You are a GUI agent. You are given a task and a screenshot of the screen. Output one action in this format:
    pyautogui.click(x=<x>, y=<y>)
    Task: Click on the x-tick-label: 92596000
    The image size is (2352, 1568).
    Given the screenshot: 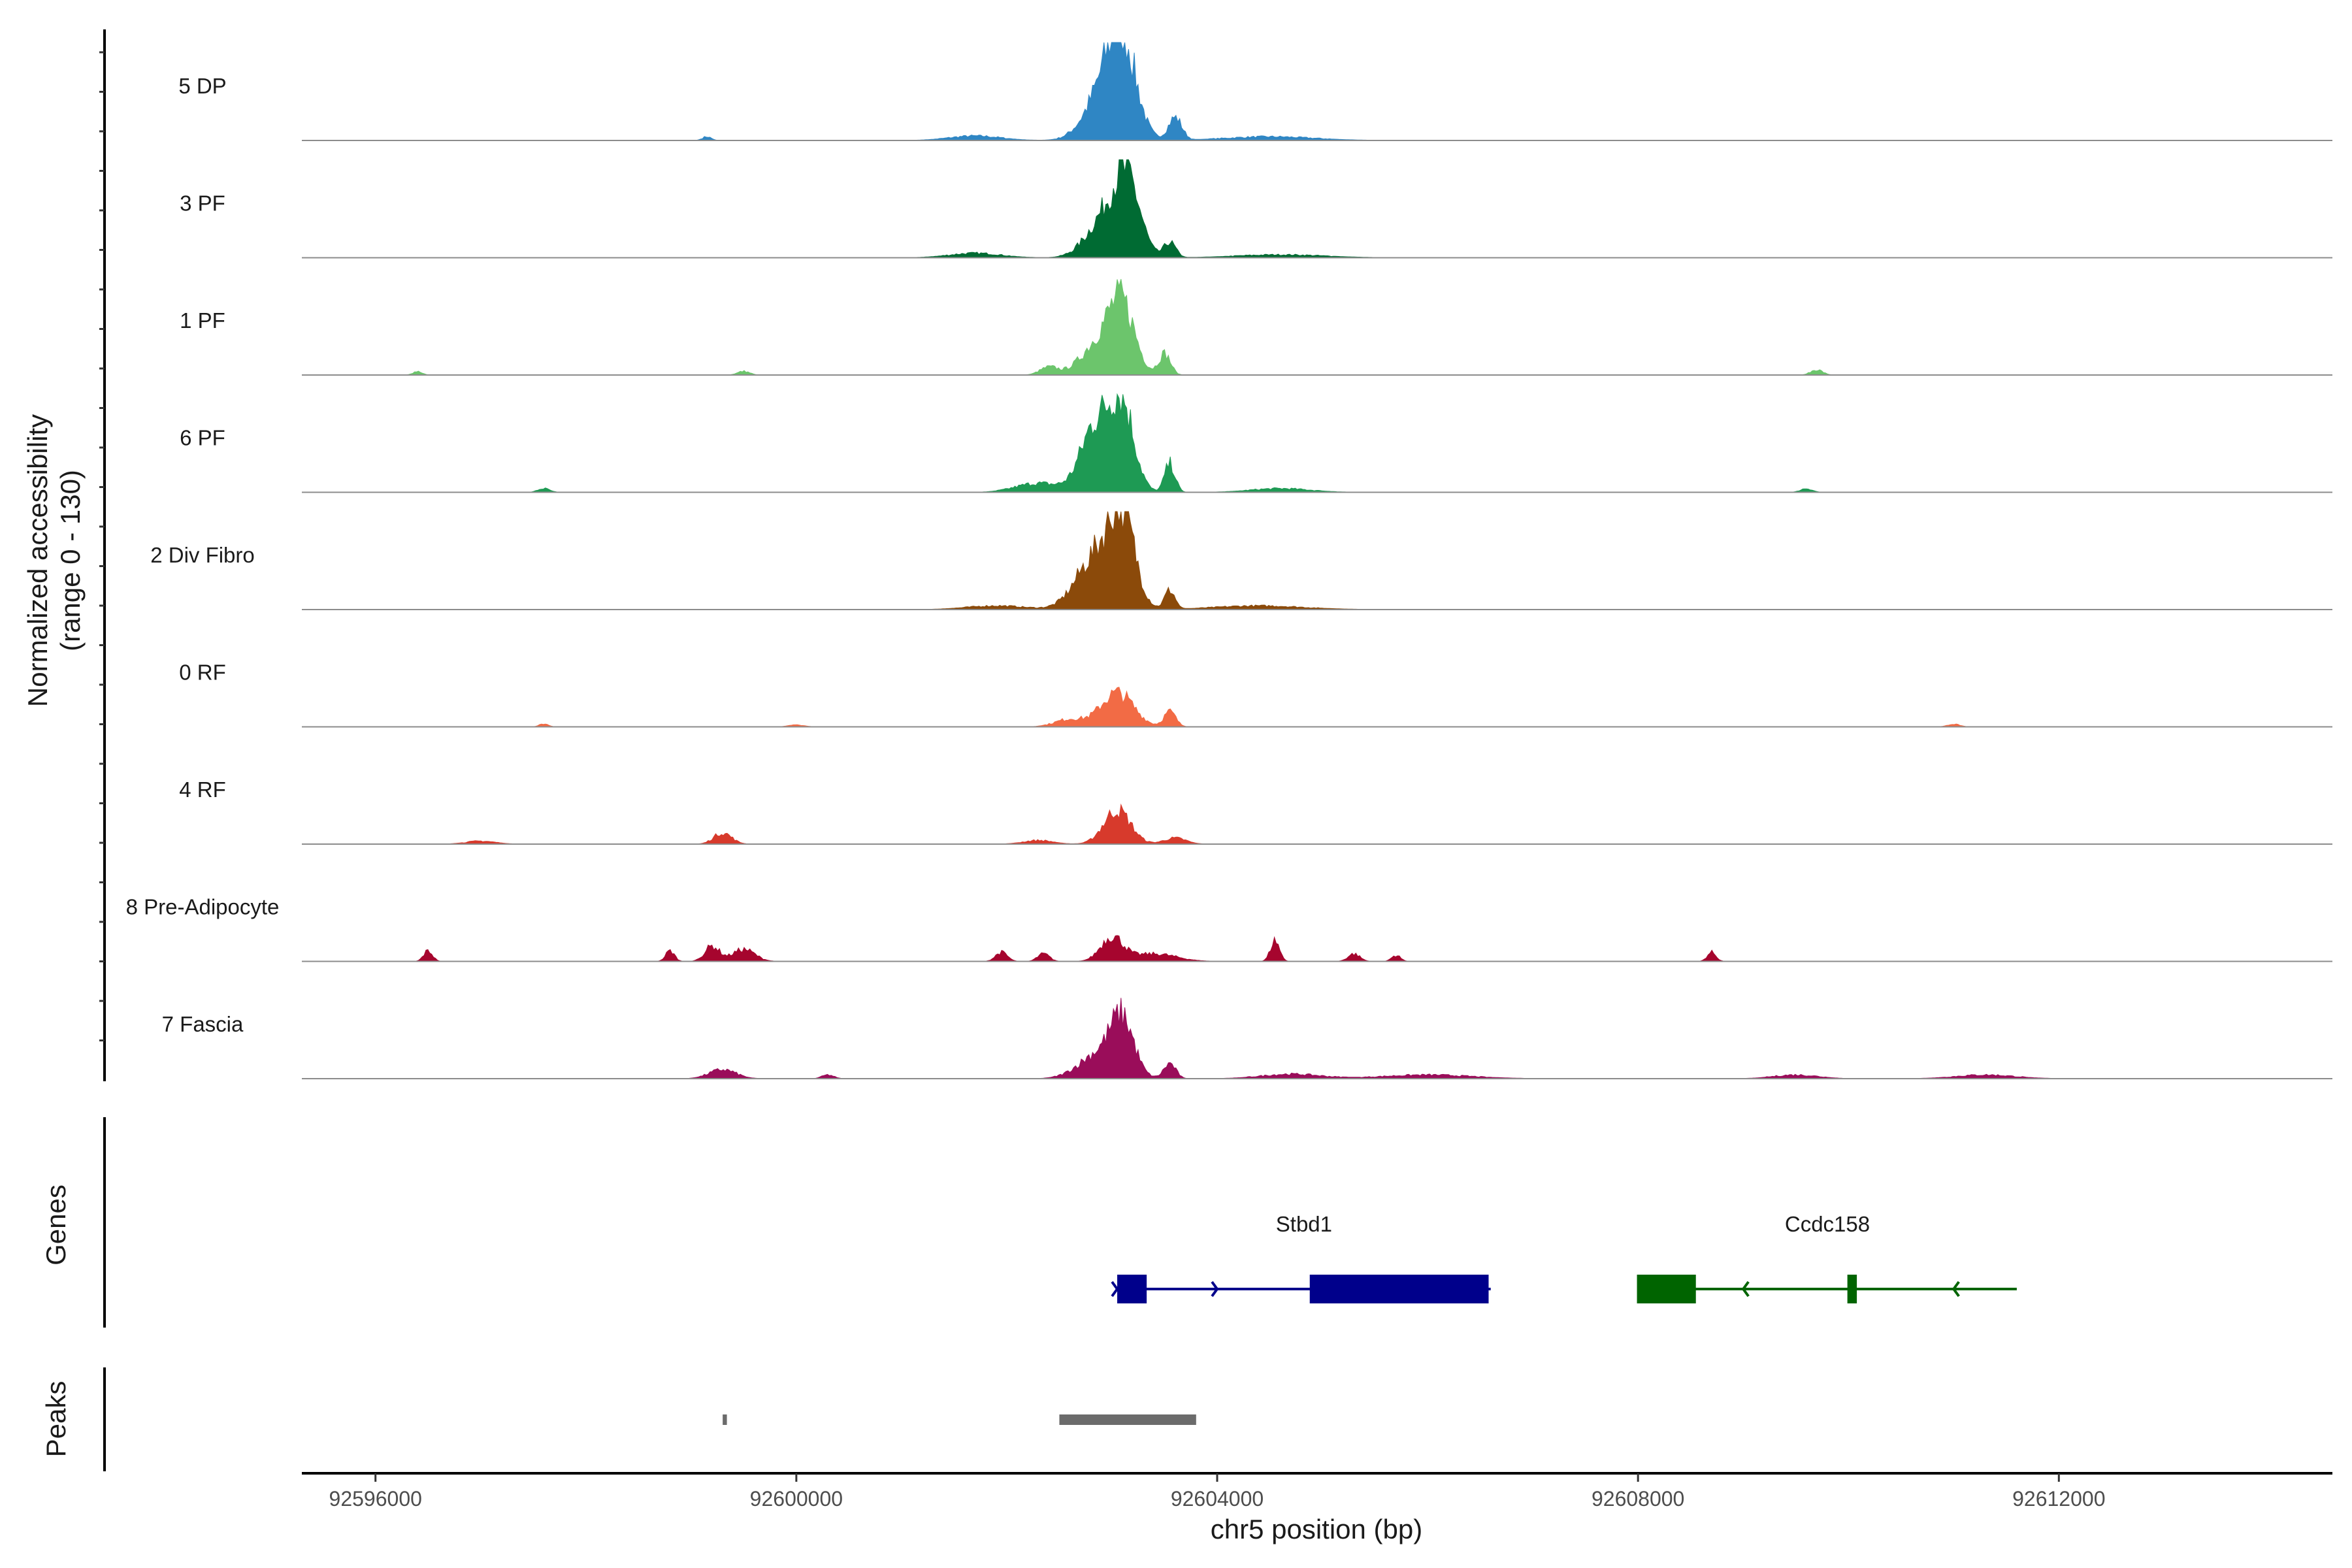 What is the action you would take?
    pyautogui.click(x=375, y=1499)
    